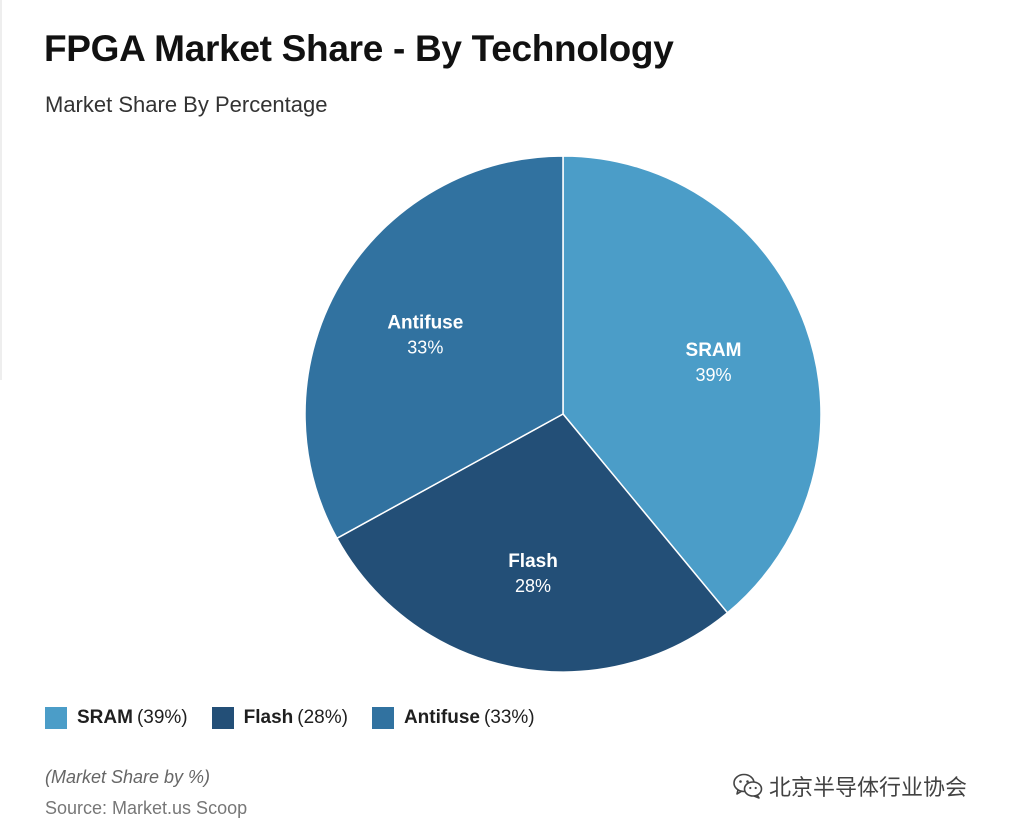  Describe the element at coordinates (222, 718) in the screenshot. I see `legend-swatch-flash` at that location.